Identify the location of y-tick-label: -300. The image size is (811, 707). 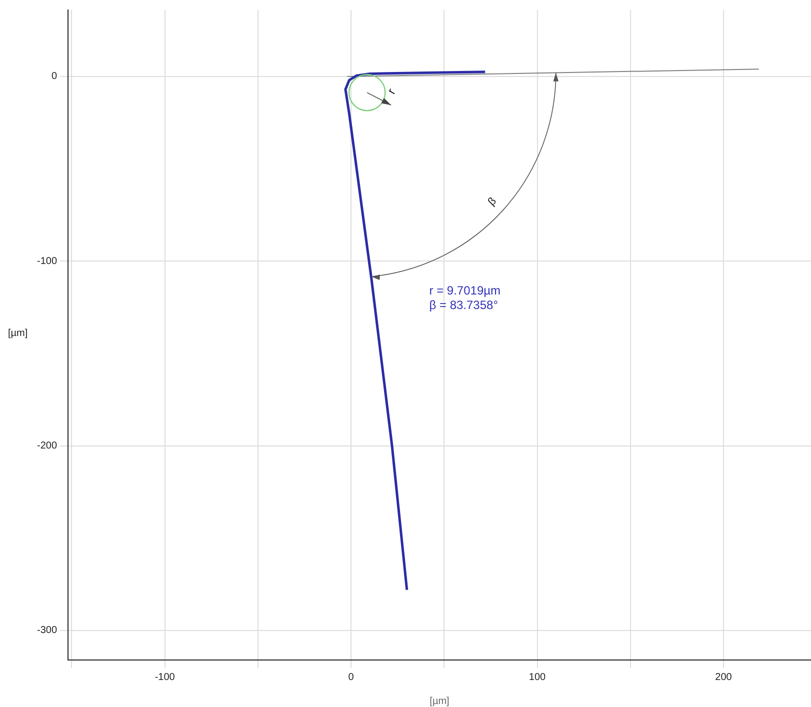
(47, 630).